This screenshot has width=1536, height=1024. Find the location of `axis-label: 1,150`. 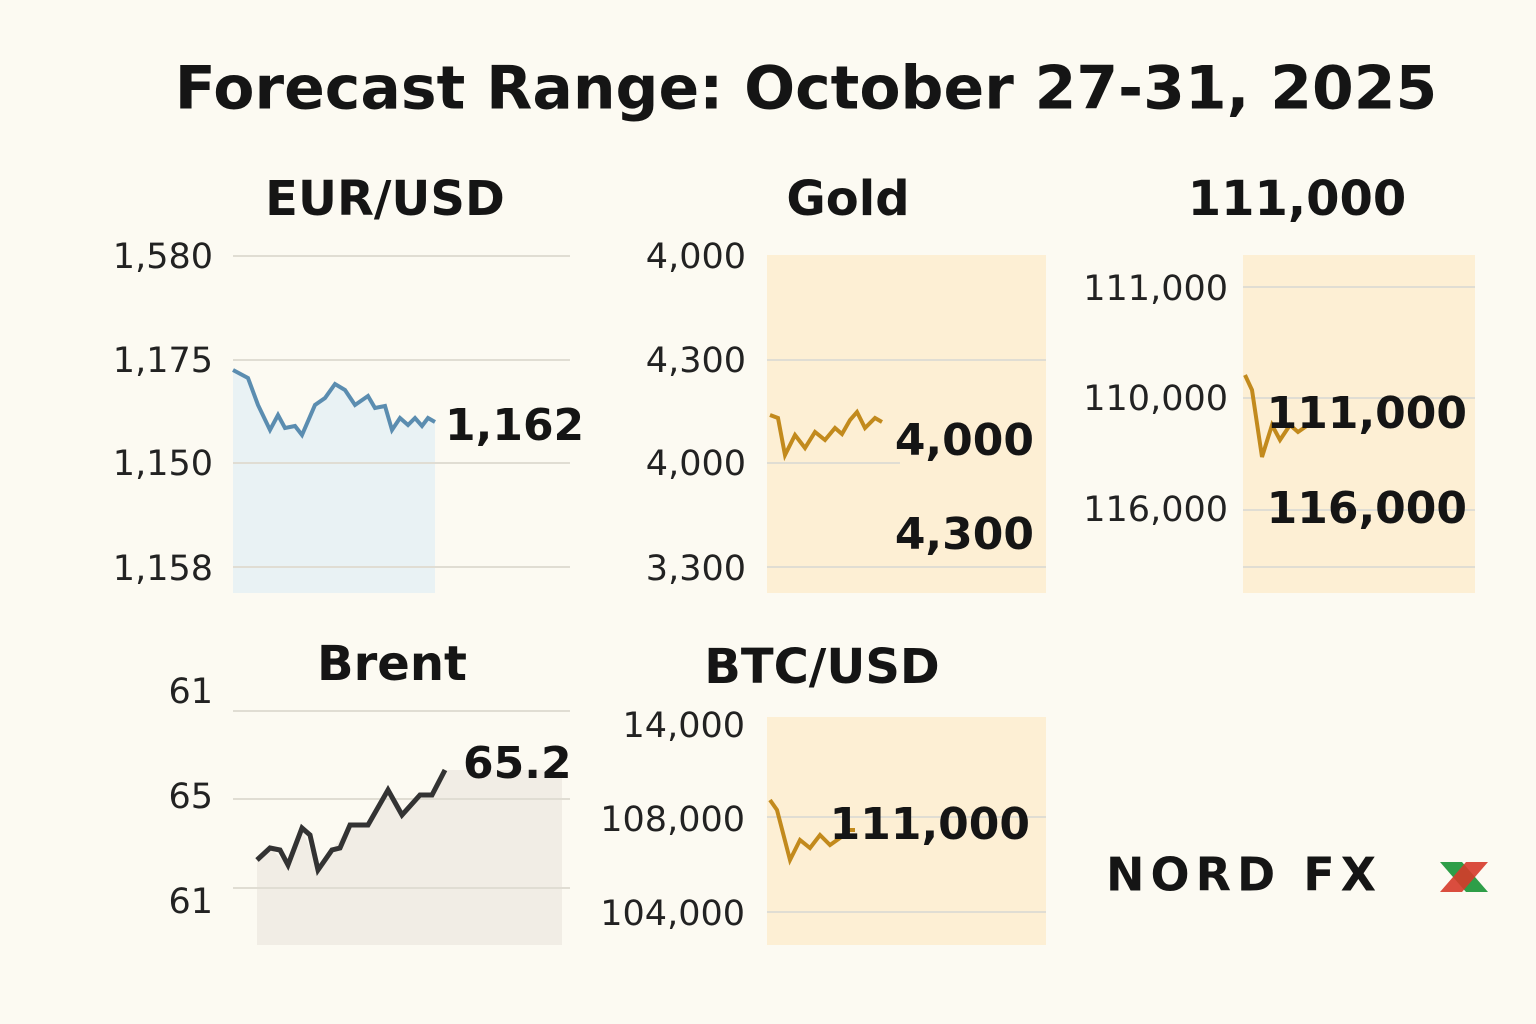

axis-label: 1,150 is located at coordinates (163, 464).